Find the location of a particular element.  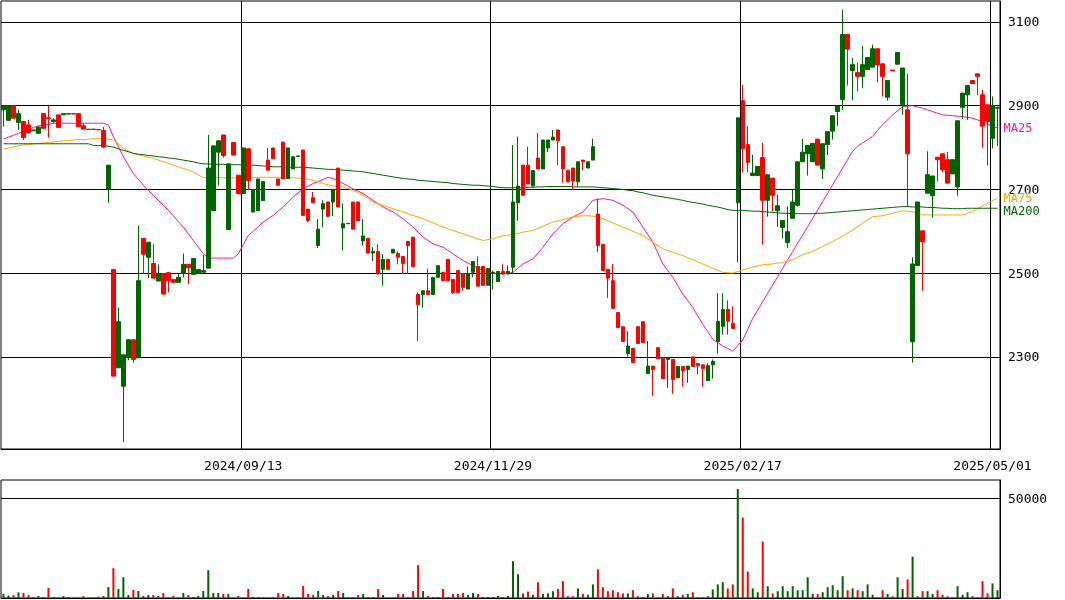

y-tick-label: 3100 is located at coordinates (1024, 22).